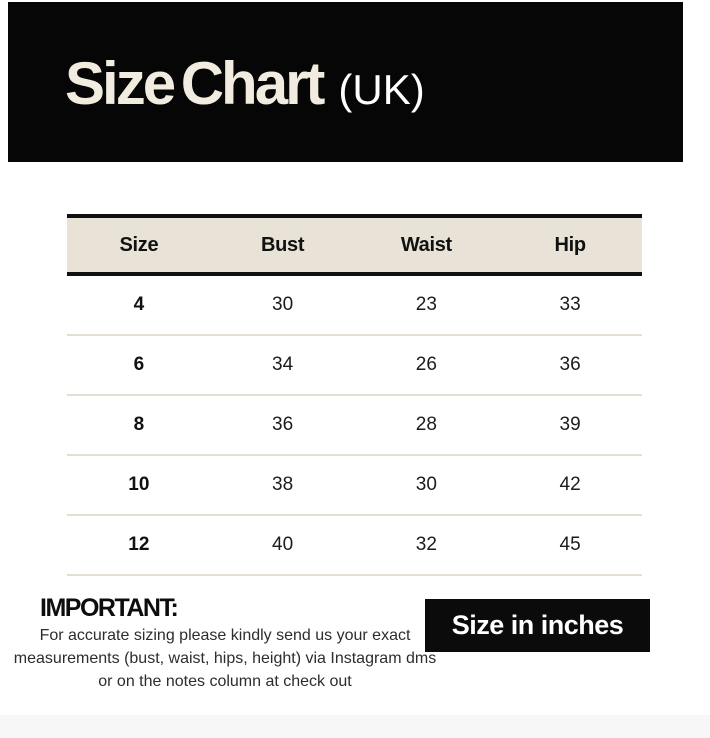  What do you see at coordinates (139, 364) in the screenshot?
I see `cell-size: 6` at bounding box center [139, 364].